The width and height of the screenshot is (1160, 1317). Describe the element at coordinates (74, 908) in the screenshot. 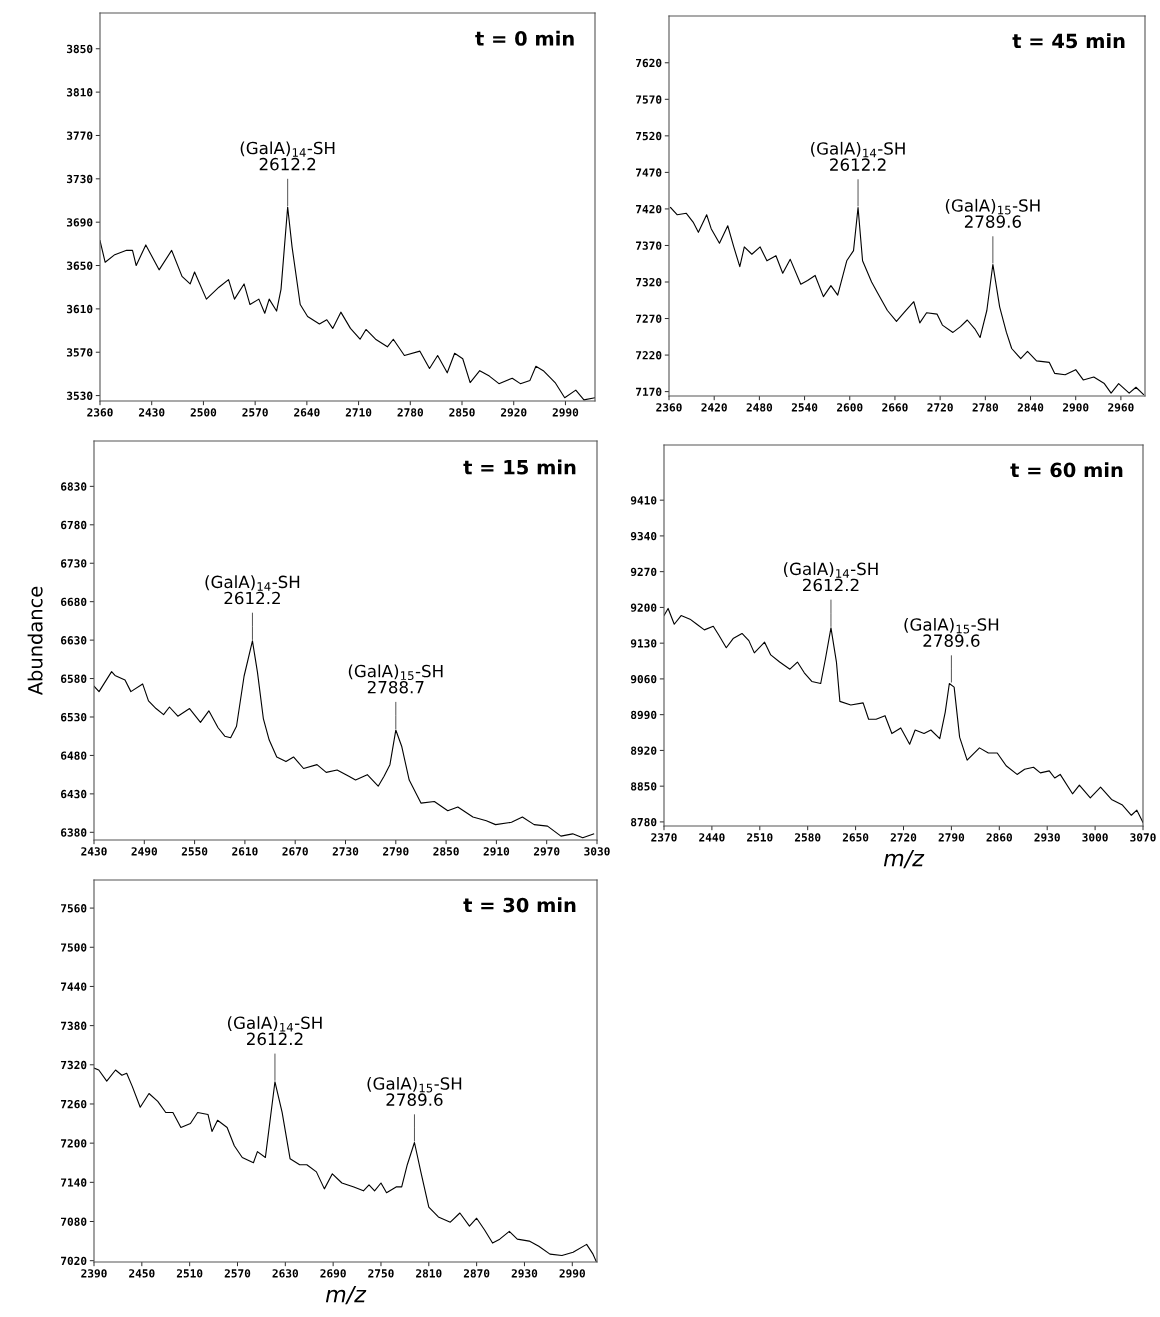

I see `y-tick-label: 7560` at that location.